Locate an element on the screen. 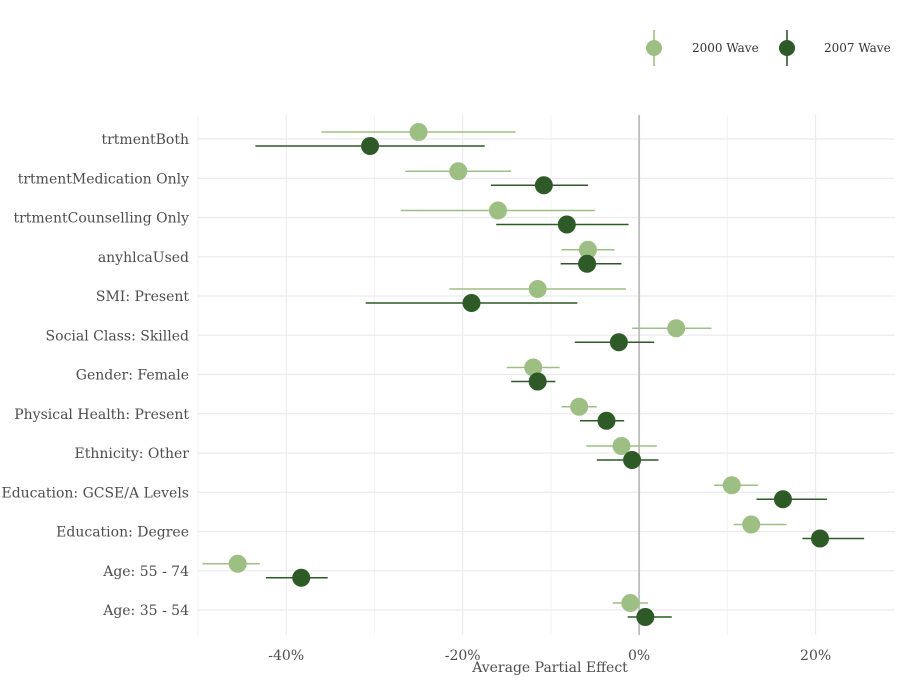 This screenshot has height=688, width=910. y-tick-label: Age: 55 - 74 is located at coordinates (145, 572).